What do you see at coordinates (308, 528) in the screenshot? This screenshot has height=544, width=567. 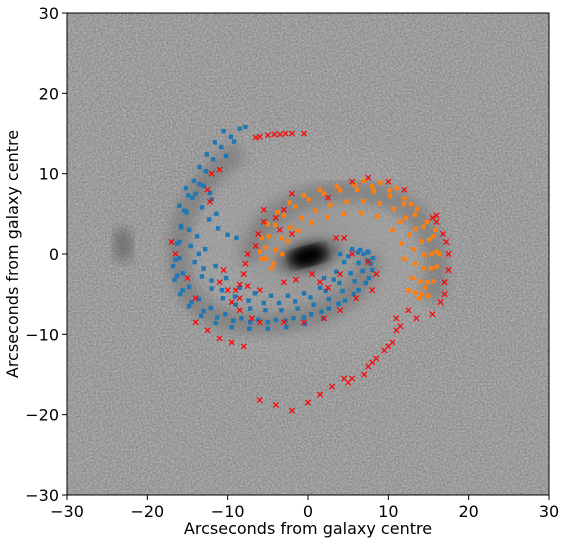 I see `x-axis-label: Arcseconds from galaxy centre` at bounding box center [308, 528].